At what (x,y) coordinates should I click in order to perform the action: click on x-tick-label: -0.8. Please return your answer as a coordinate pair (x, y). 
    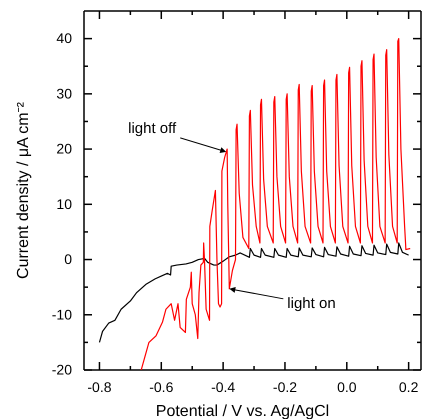
    Looking at the image, I should click on (99, 386).